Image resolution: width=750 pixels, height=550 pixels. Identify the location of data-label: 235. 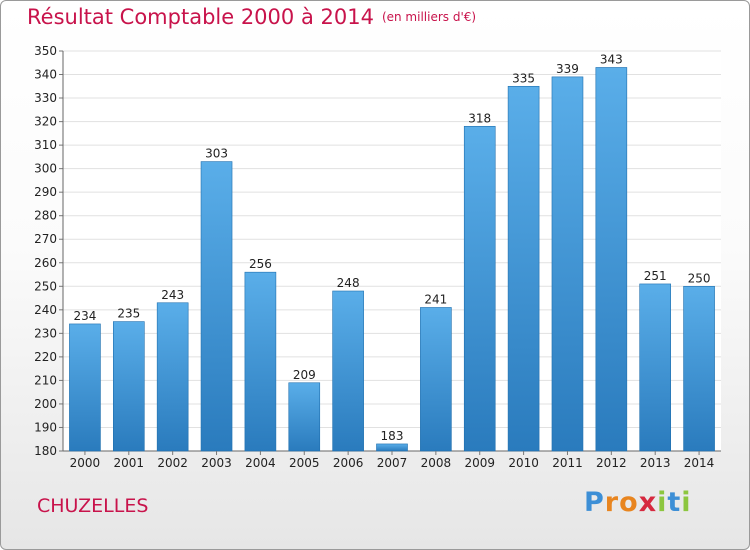
(128, 314).